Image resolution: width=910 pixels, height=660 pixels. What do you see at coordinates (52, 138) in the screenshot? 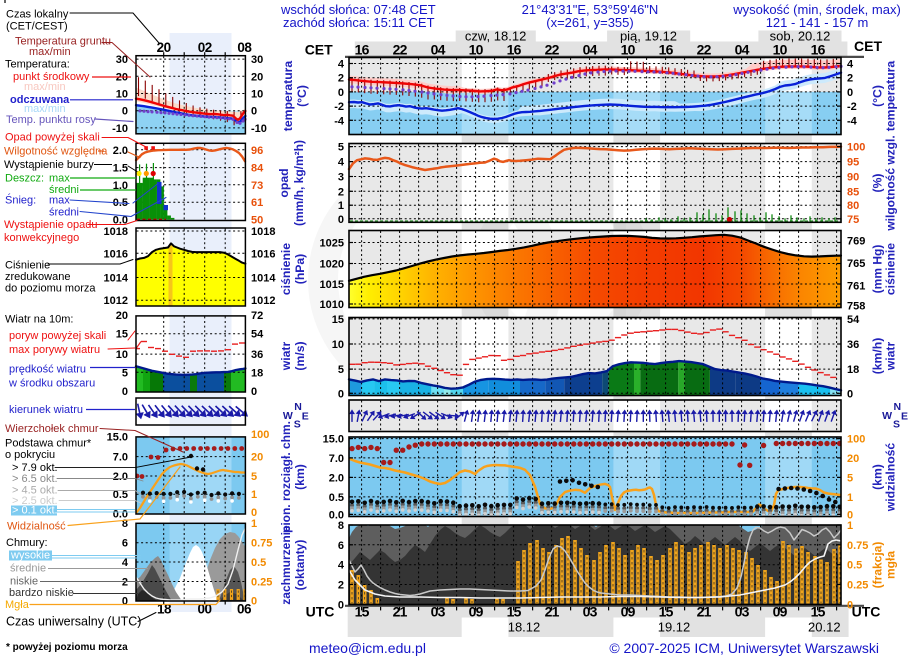
I see `svg-text: Opad powyżej skali` at bounding box center [52, 138].